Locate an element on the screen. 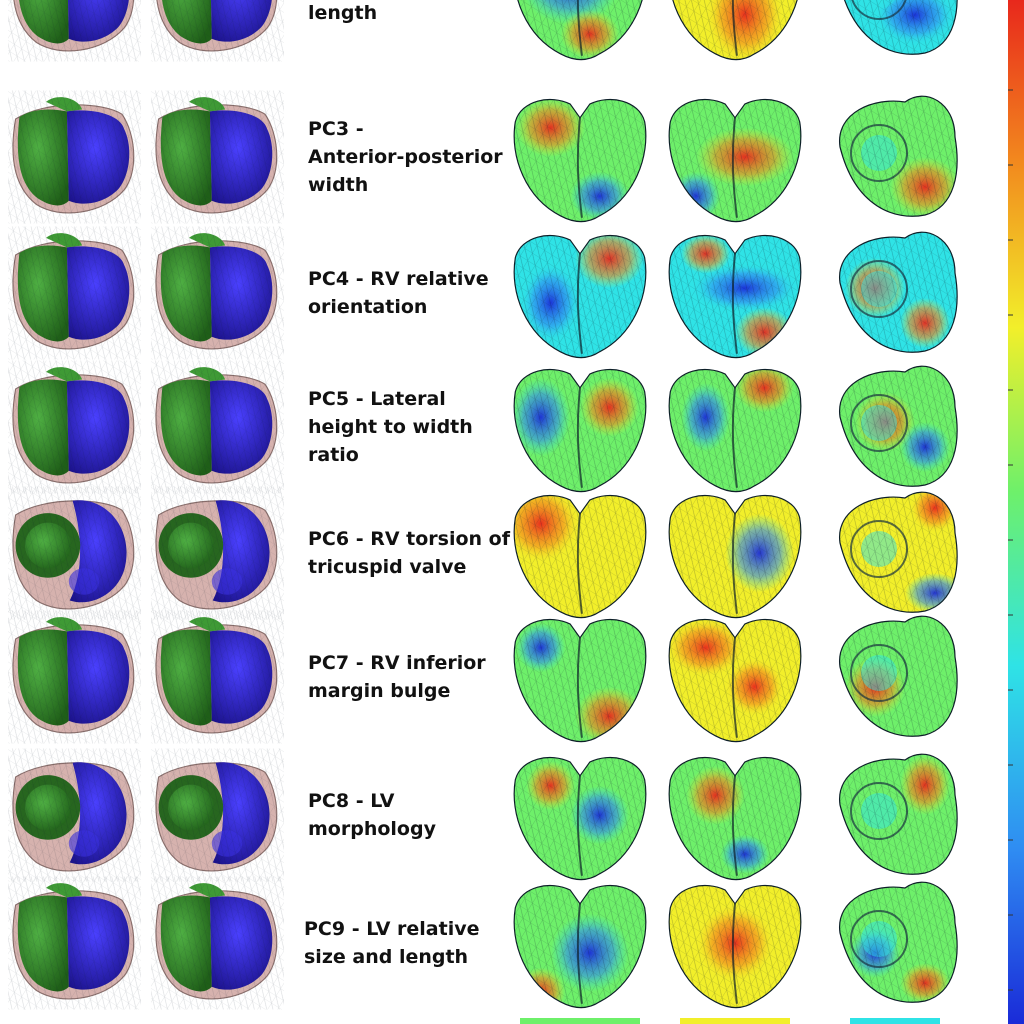  pc-label-line: margin bulge is located at coordinates (379, 691).